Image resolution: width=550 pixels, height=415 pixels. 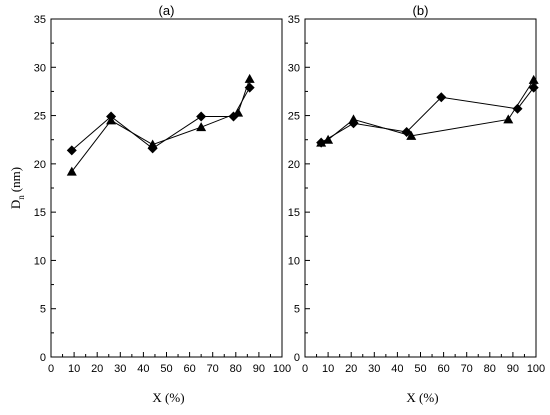 I want to click on chart0-x-tick-label: 100, so click(x=282, y=369).